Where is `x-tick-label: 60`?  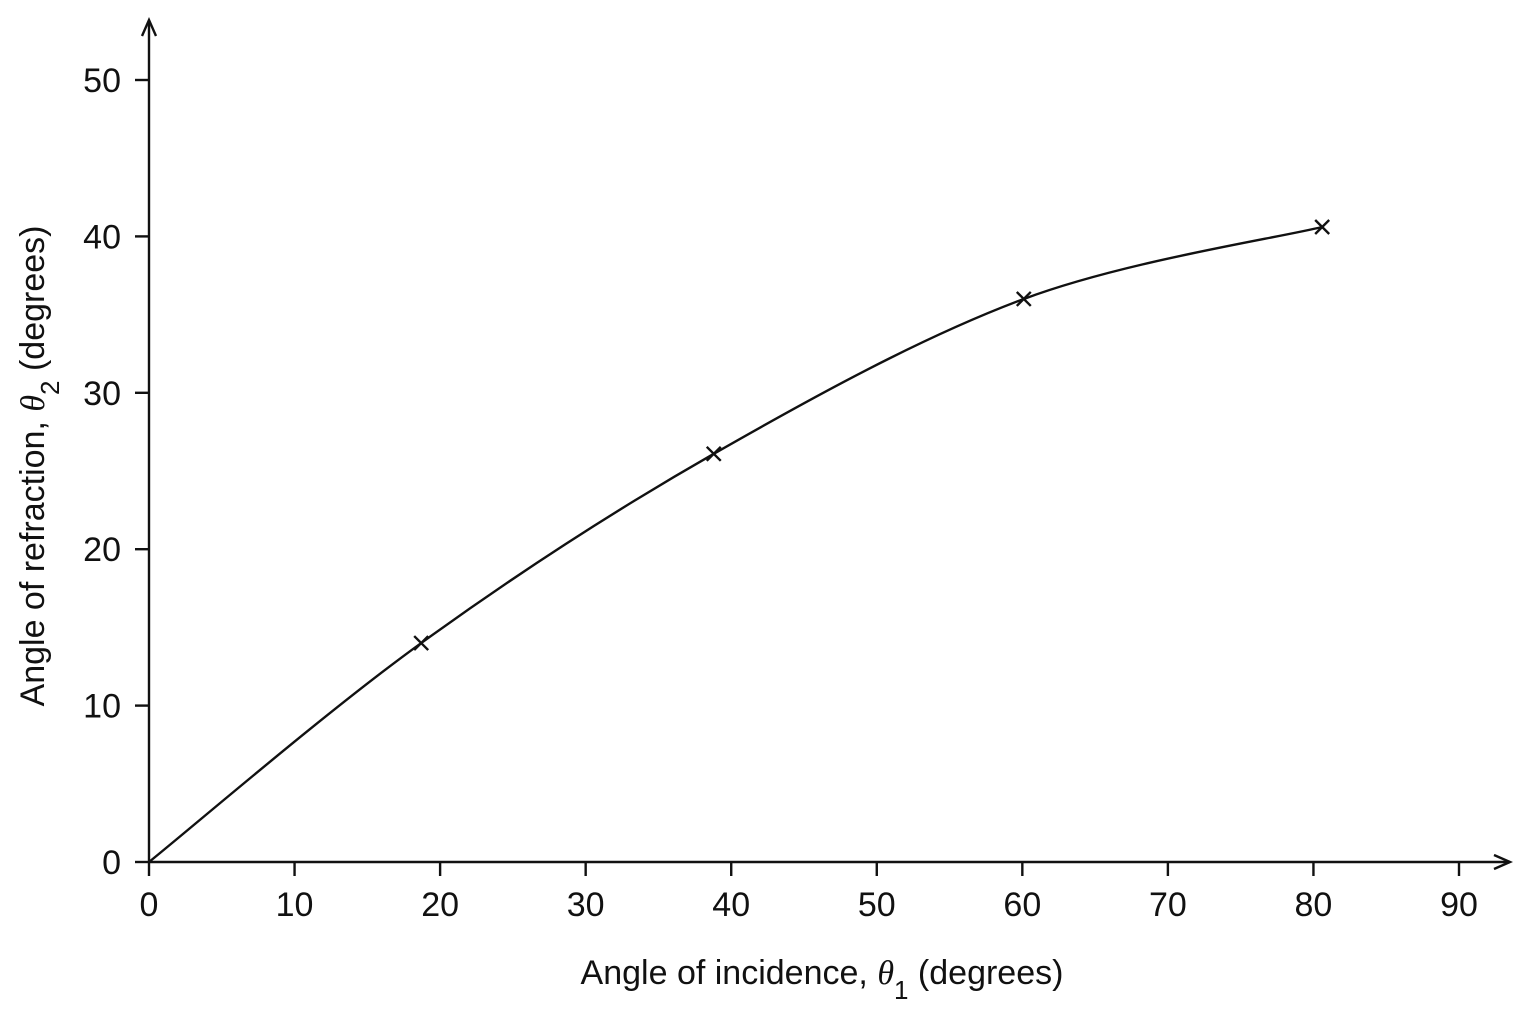
x-tick-label: 60 is located at coordinates (1022, 905).